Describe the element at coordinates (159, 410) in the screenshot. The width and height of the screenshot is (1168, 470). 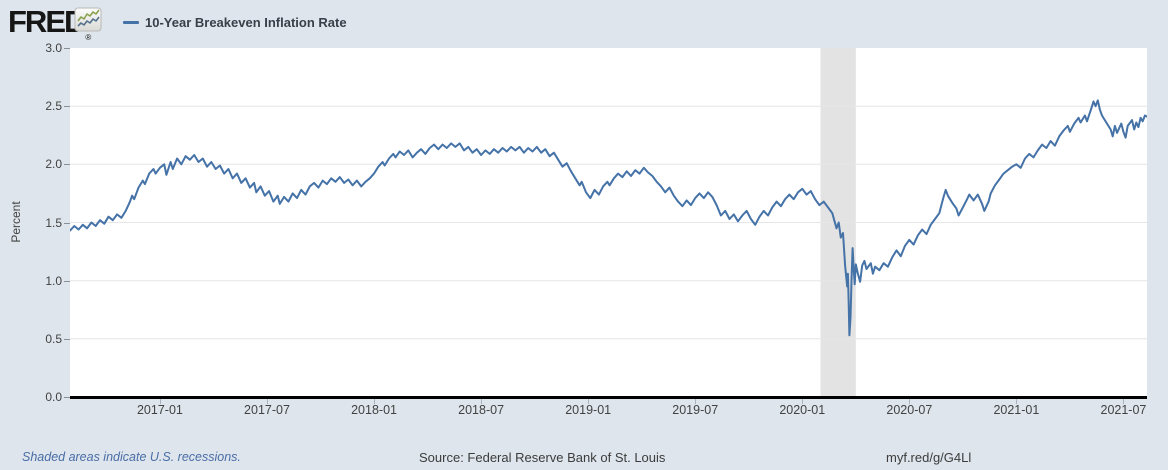
I see `x-tick-label: 2017-01` at that location.